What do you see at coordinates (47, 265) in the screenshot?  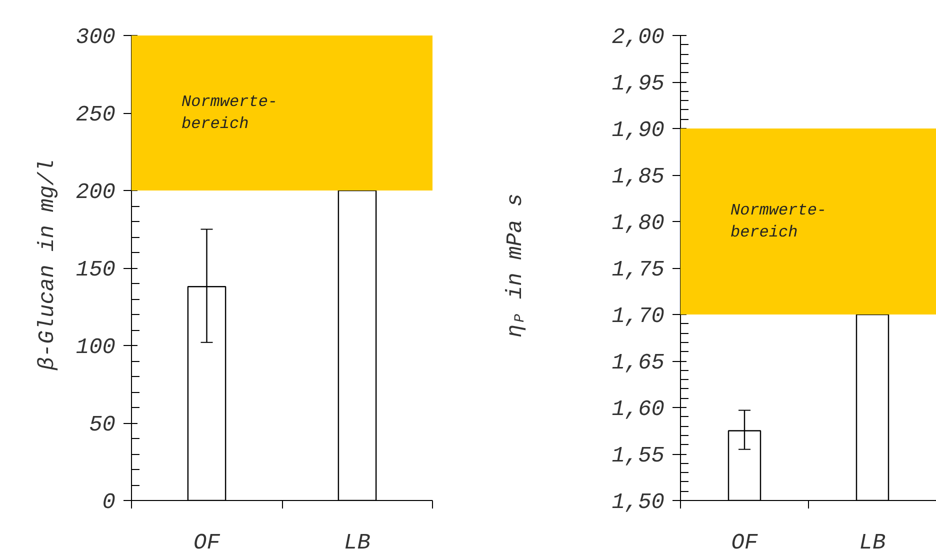 I see `y-axis-title: β-Glucan in mg/l` at bounding box center [47, 265].